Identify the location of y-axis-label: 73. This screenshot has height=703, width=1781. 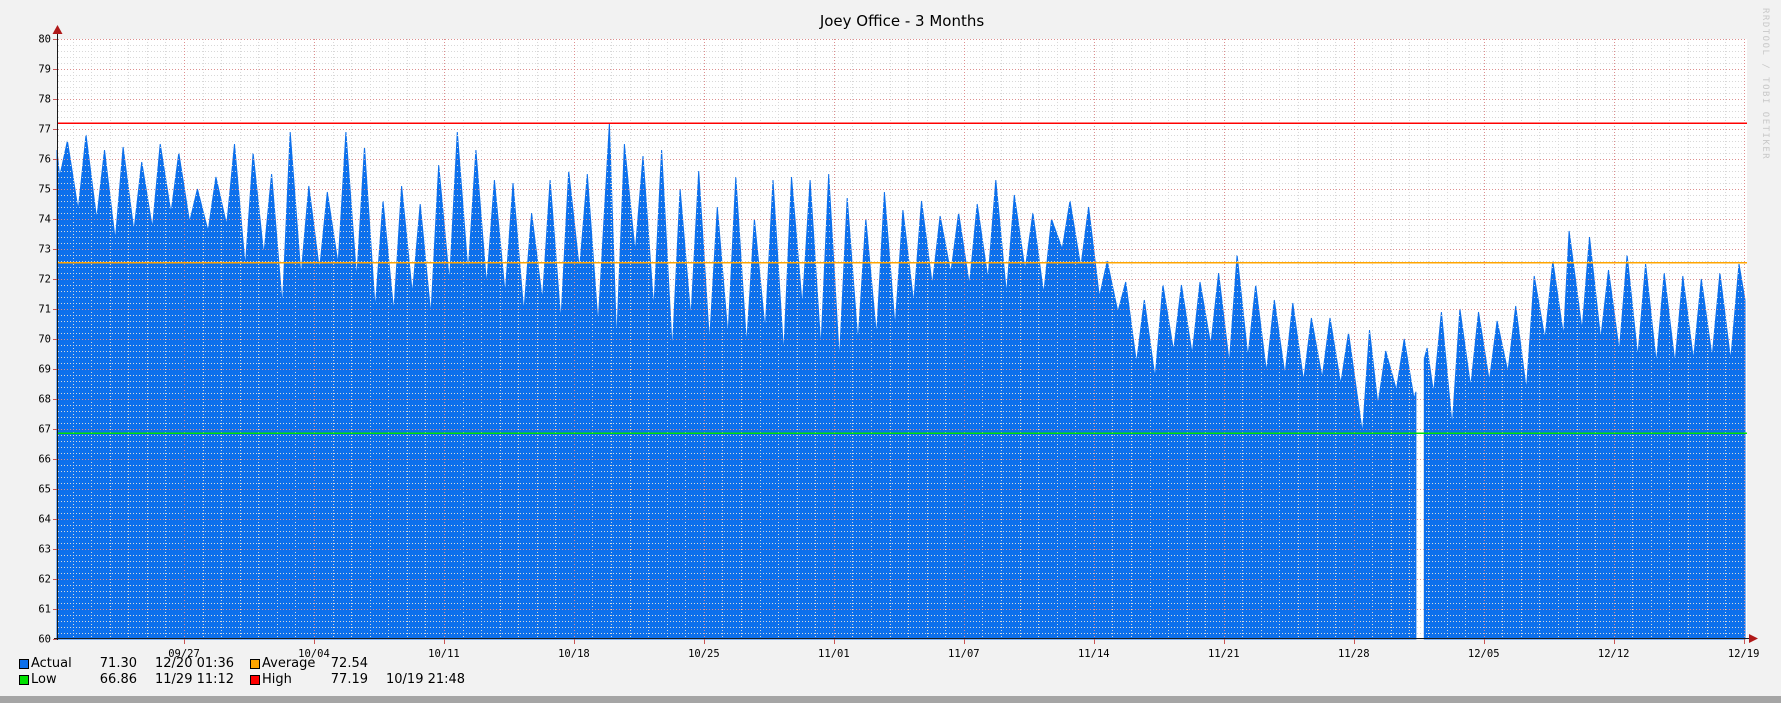
(44, 250).